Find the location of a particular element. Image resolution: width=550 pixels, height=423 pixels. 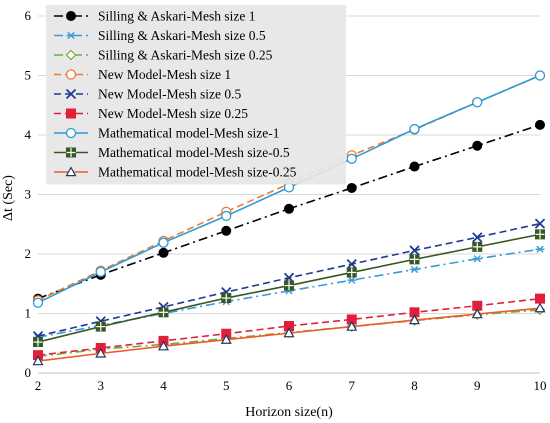

legend-label: Silling & Askari-Mesh size 1 is located at coordinates (177, 16).